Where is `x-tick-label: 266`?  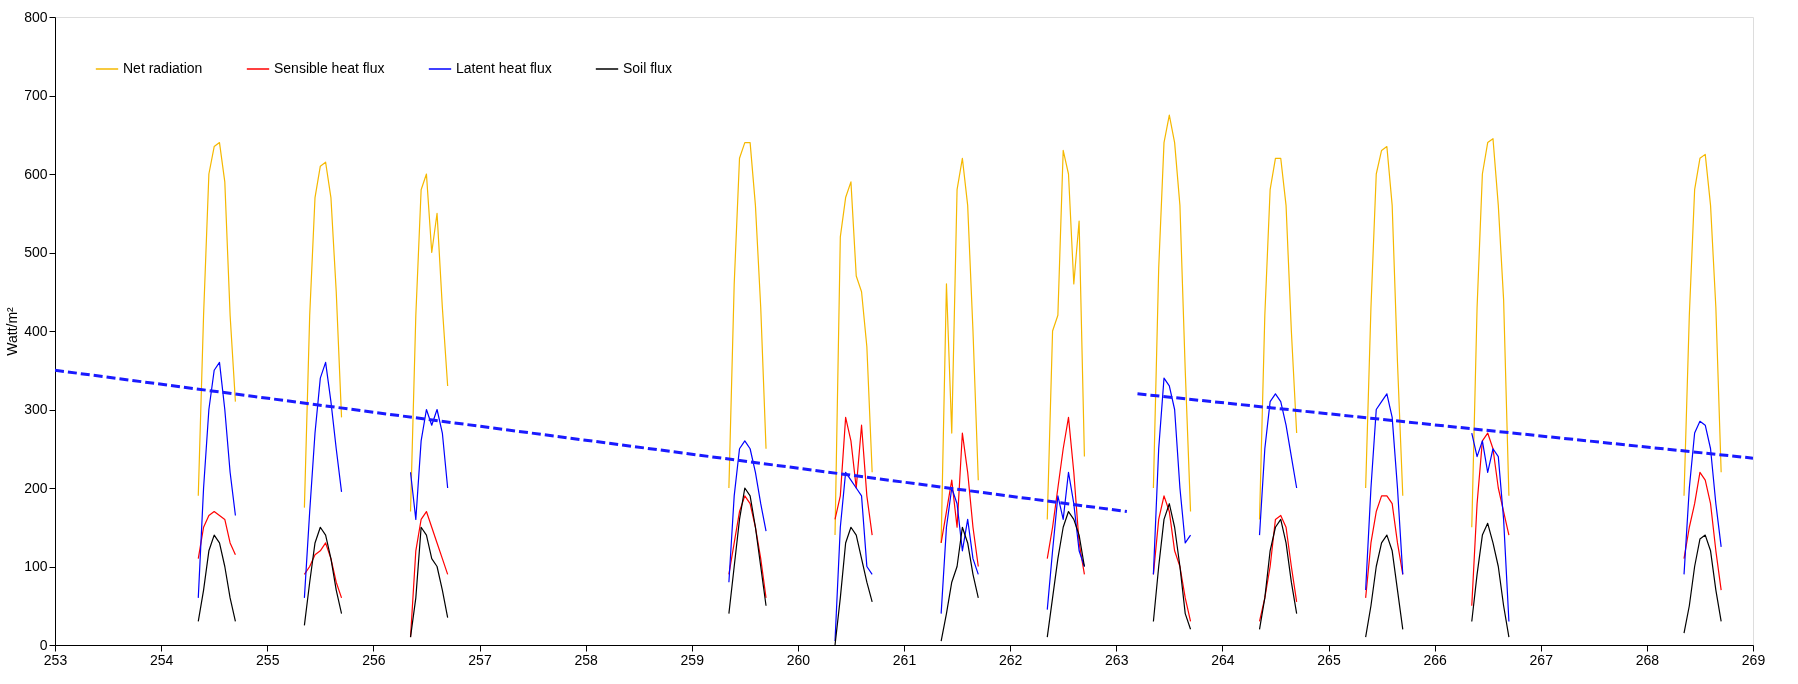 x-tick-label: 266 is located at coordinates (1435, 659).